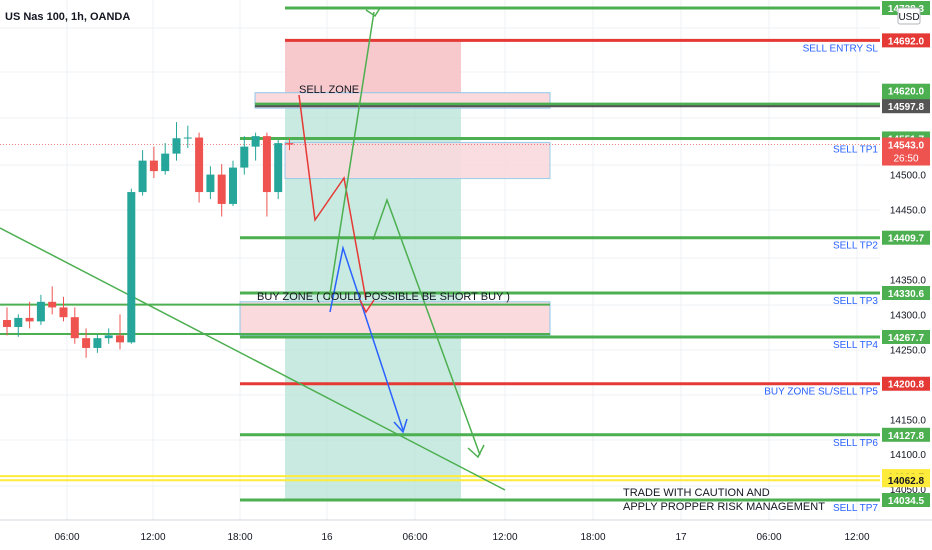  I want to click on arrowhead-down-green, so click(476, 451).